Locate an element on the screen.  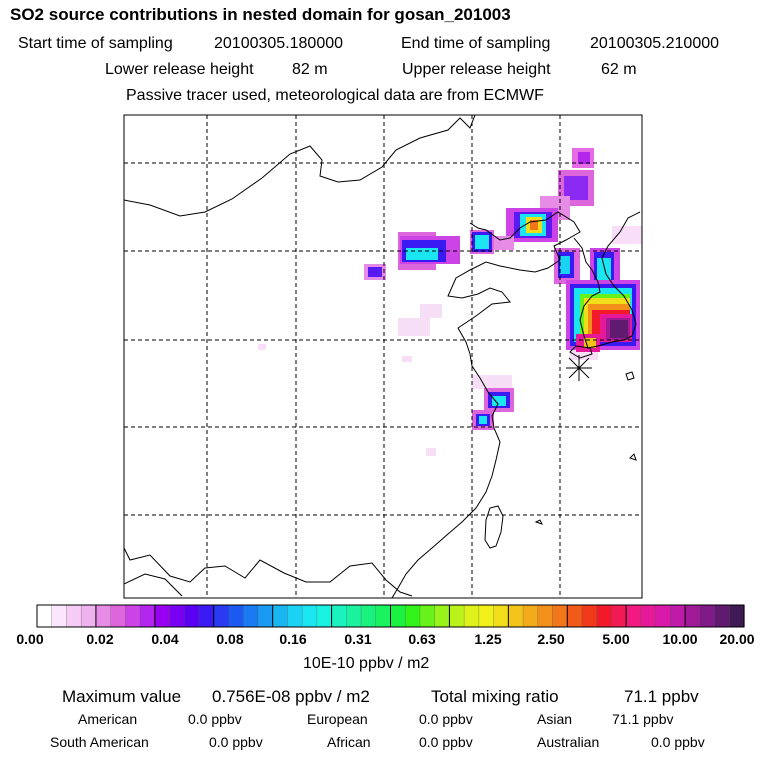
jeju-island is located at coordinates (581, 352).